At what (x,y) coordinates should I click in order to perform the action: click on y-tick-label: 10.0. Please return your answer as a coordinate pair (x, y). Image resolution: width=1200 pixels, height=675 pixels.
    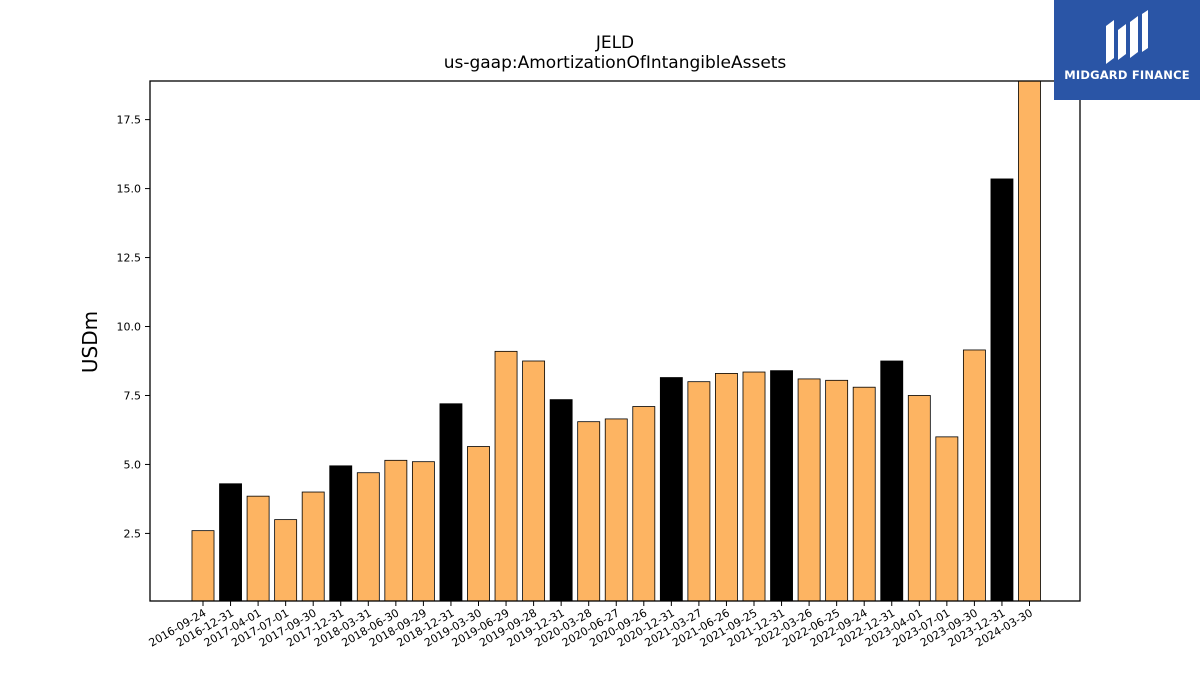
    Looking at the image, I should click on (129, 327).